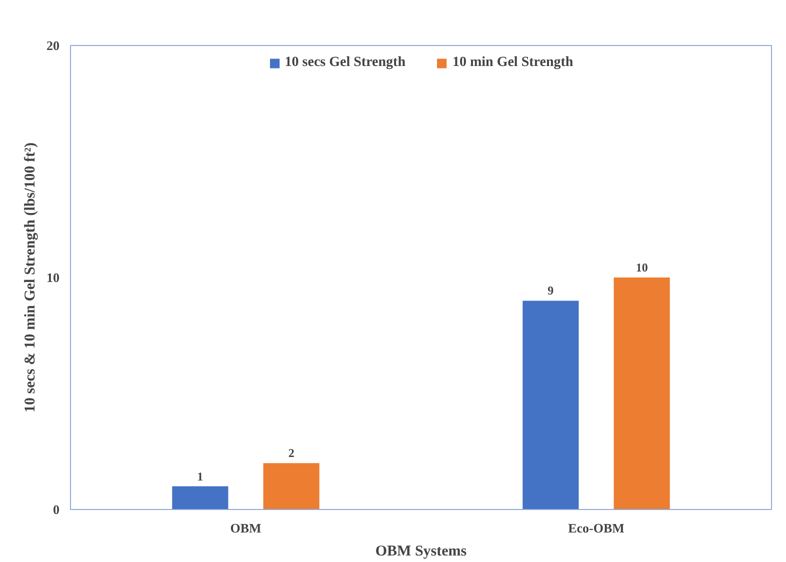 This screenshot has height=562, width=786. What do you see at coordinates (596, 528) in the screenshot?
I see `x-tick-label: Eco-OBM` at bounding box center [596, 528].